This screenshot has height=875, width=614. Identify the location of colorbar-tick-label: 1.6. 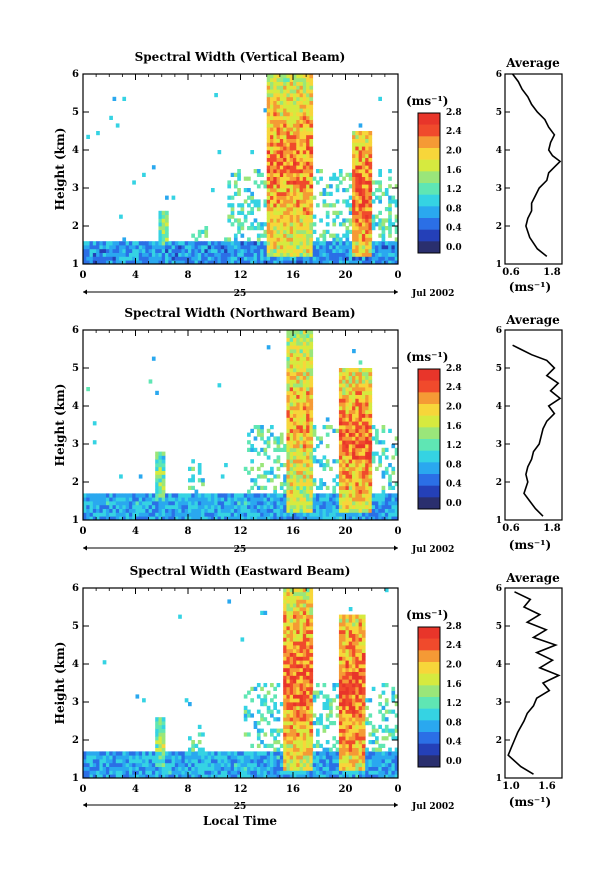
(454, 171).